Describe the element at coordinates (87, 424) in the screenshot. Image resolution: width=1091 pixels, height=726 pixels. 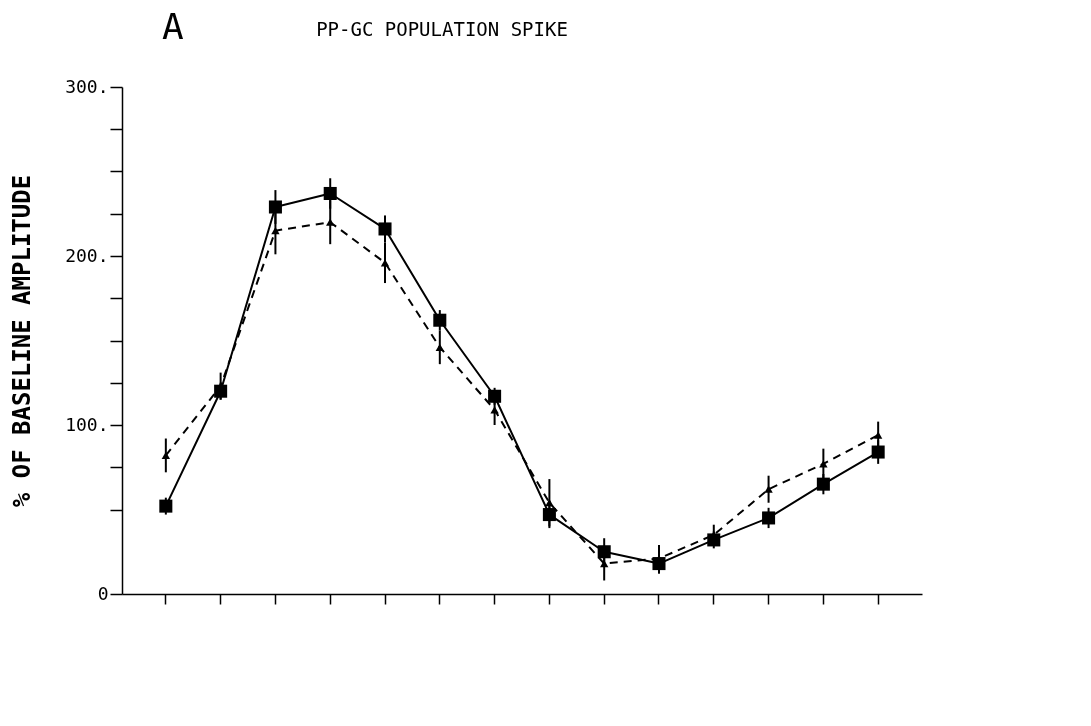
I see `y-tick-label: 100.` at that location.